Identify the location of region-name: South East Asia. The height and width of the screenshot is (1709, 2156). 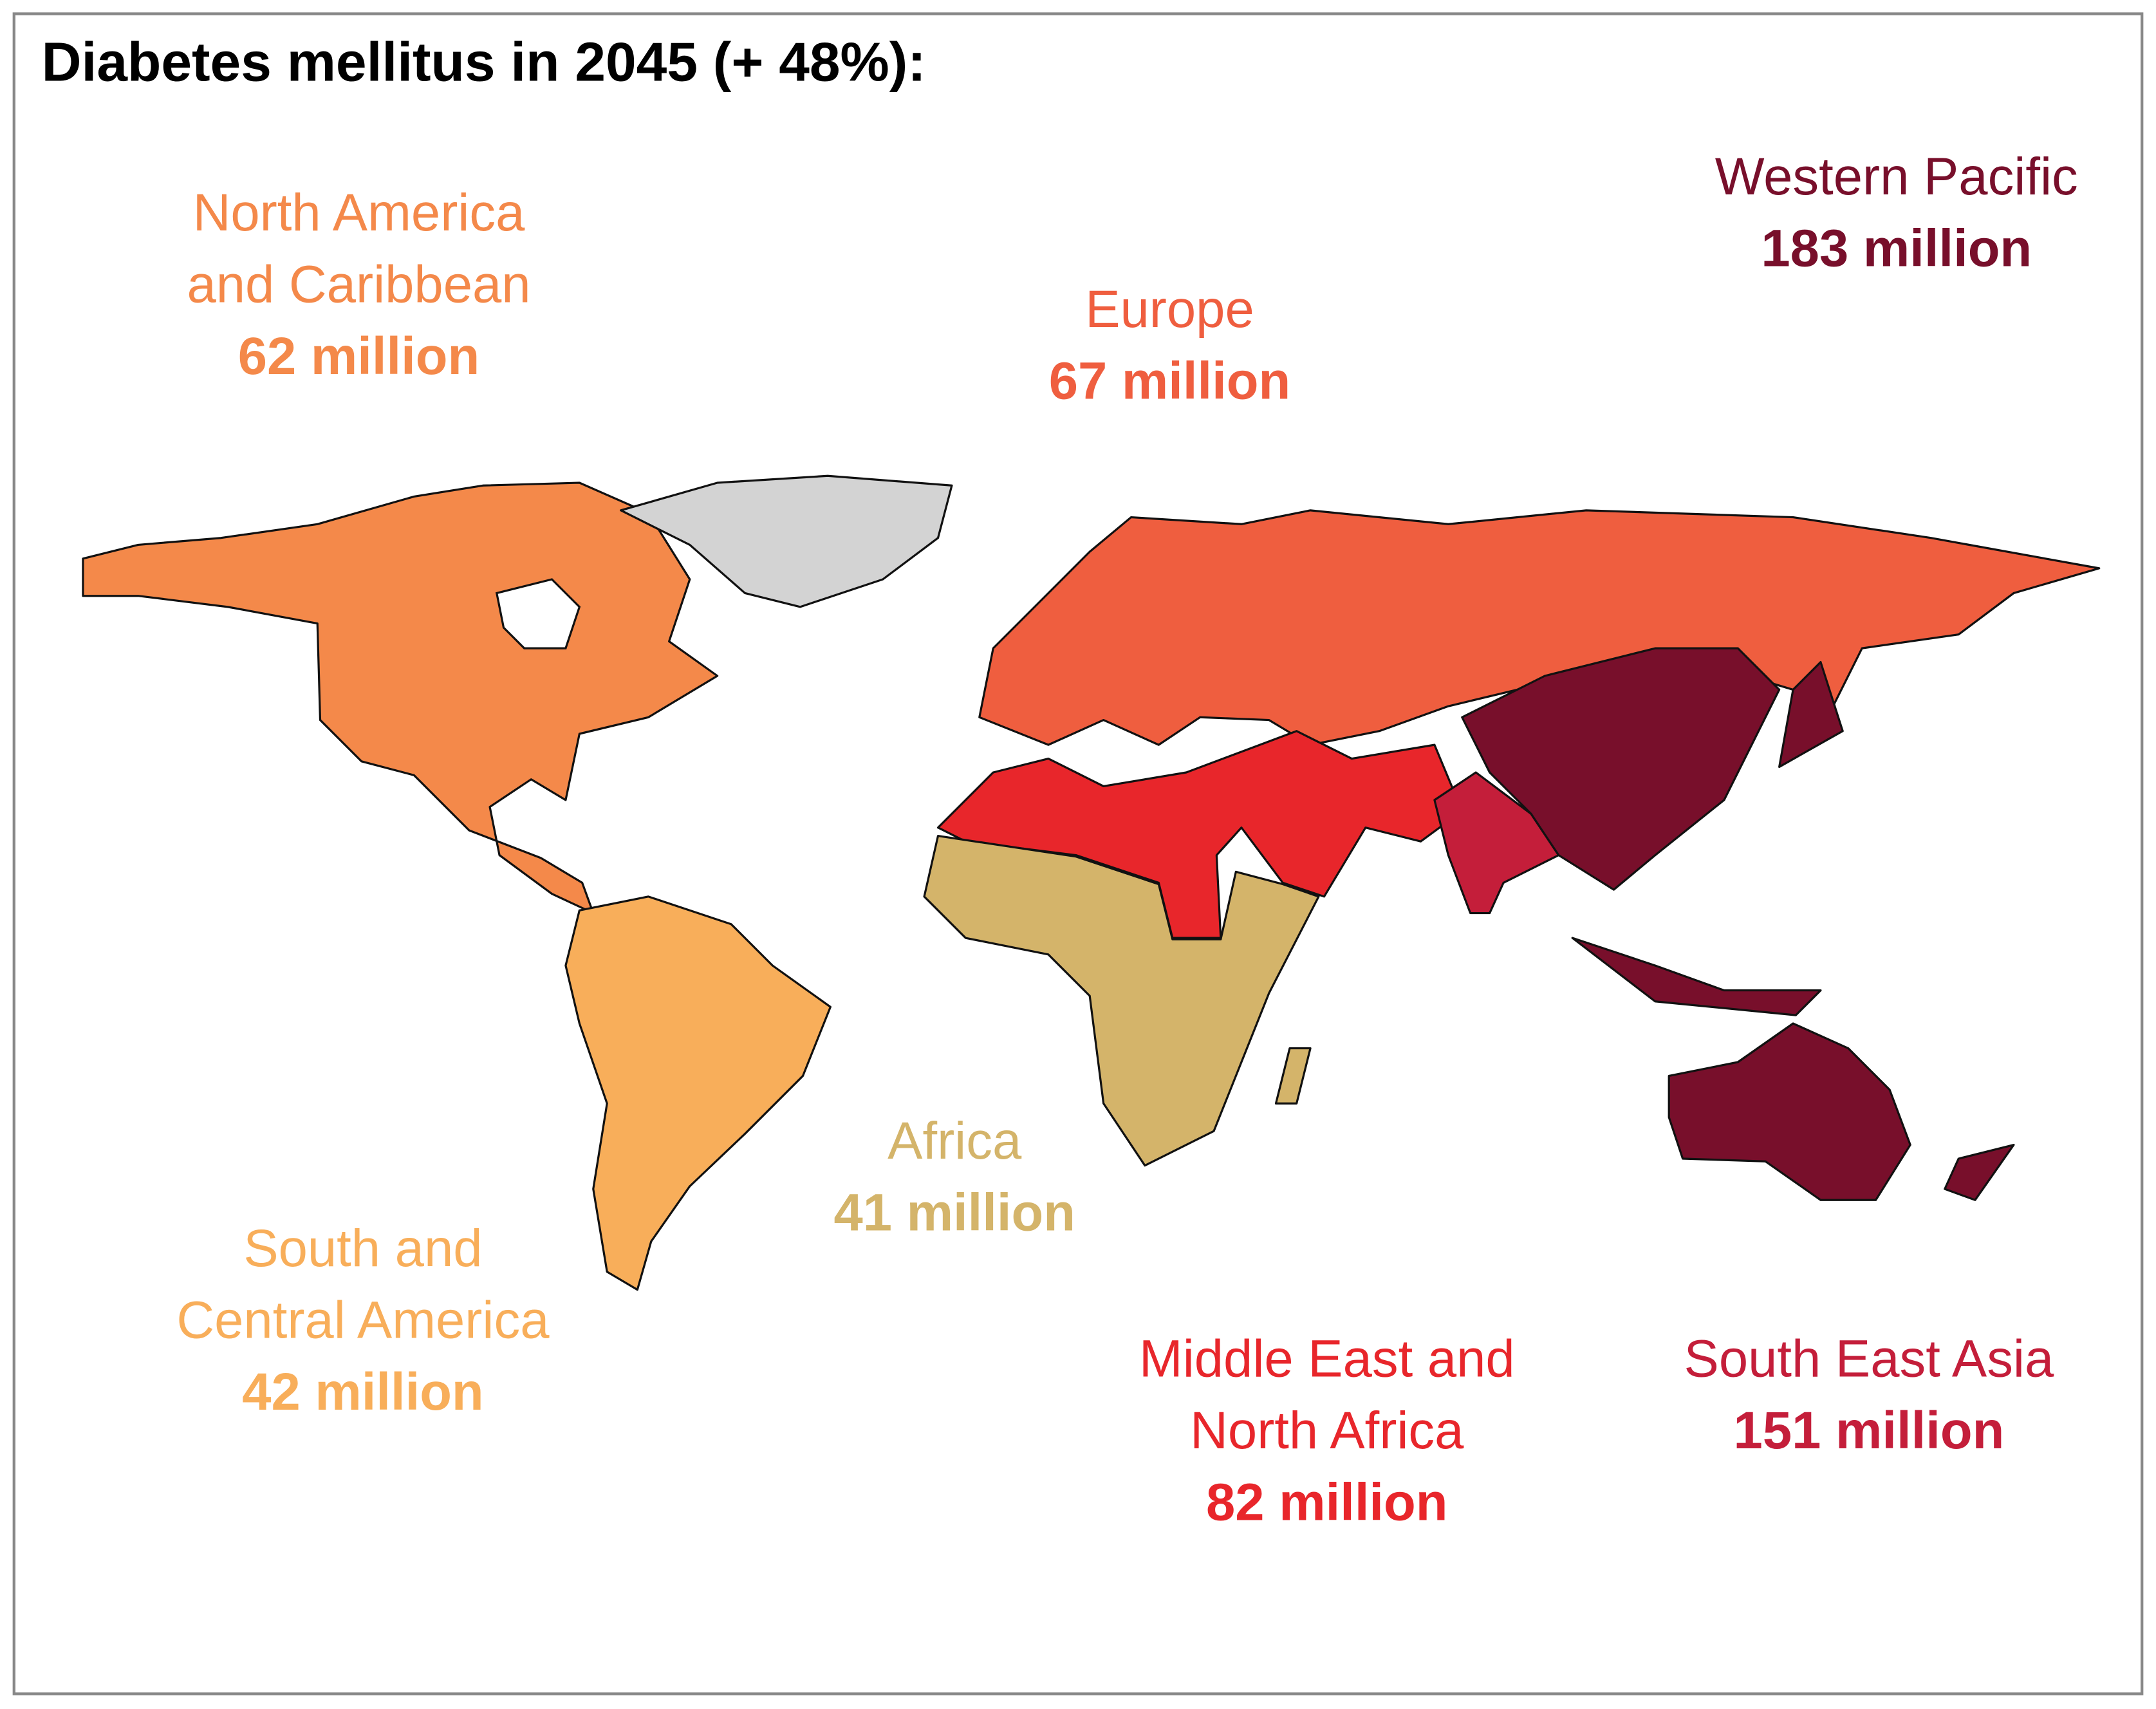
(1869, 1359).